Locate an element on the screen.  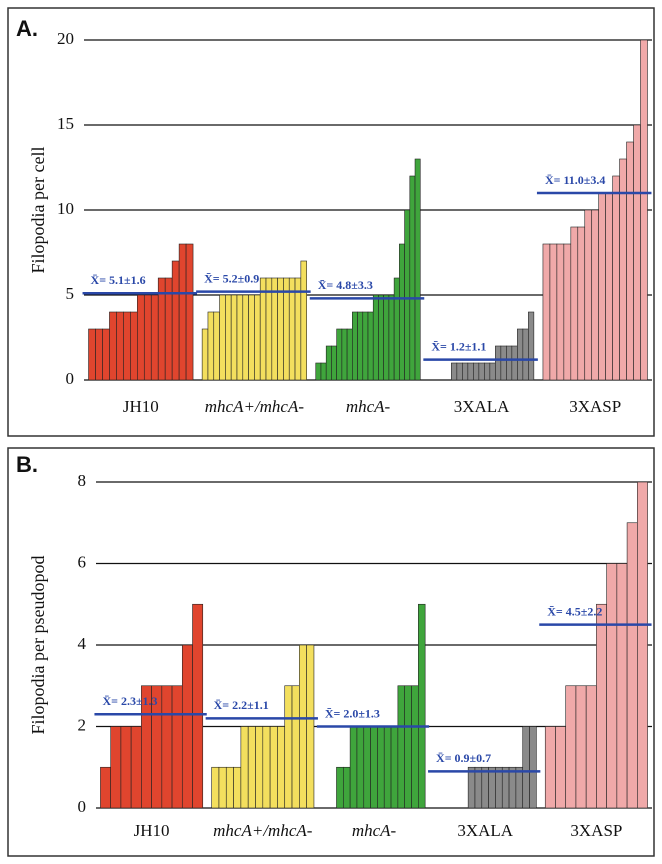
panel-label: A. is located at coordinates (27, 28).